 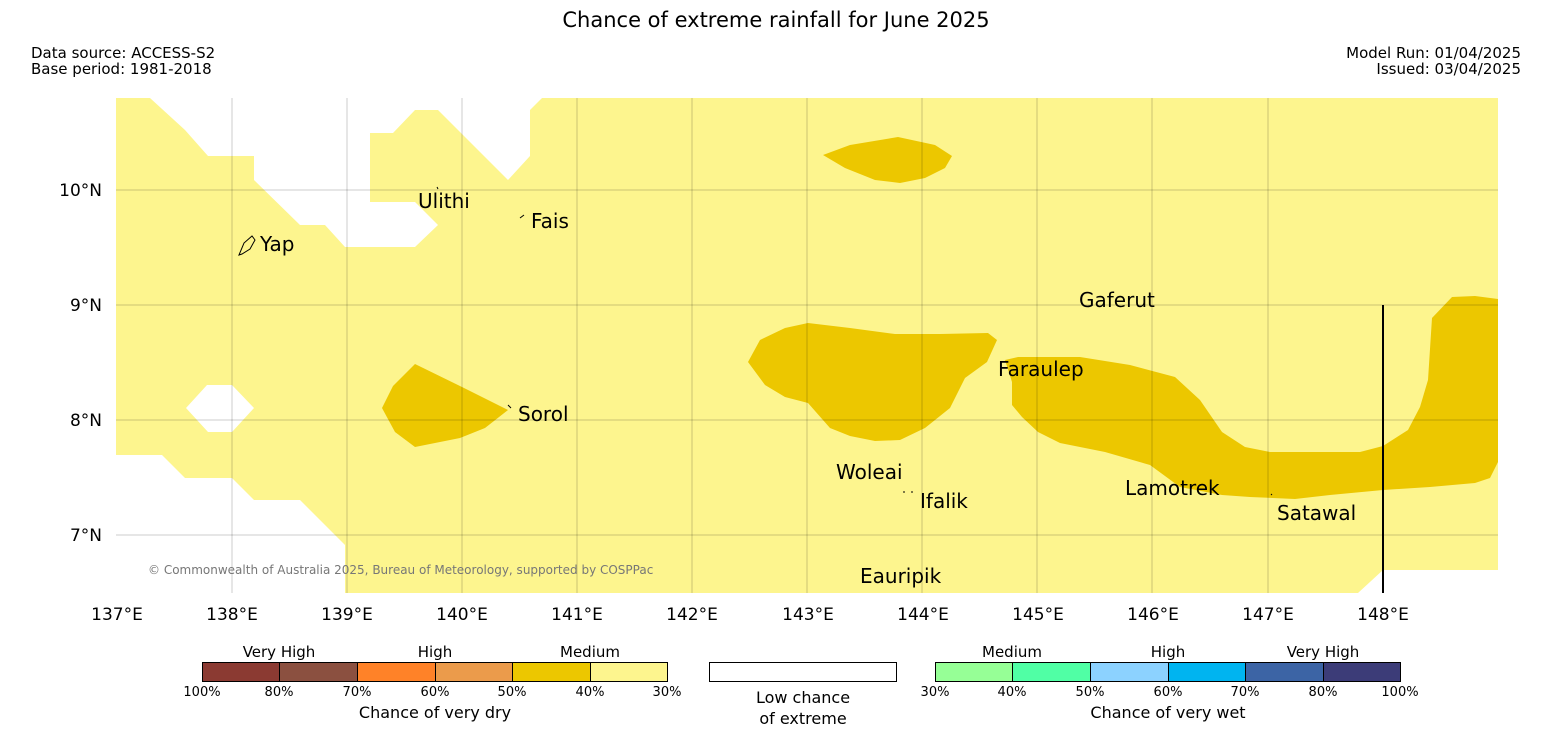 What do you see at coordinates (444, 201) in the screenshot?
I see `place-label-ulithi: Ulithi` at bounding box center [444, 201].